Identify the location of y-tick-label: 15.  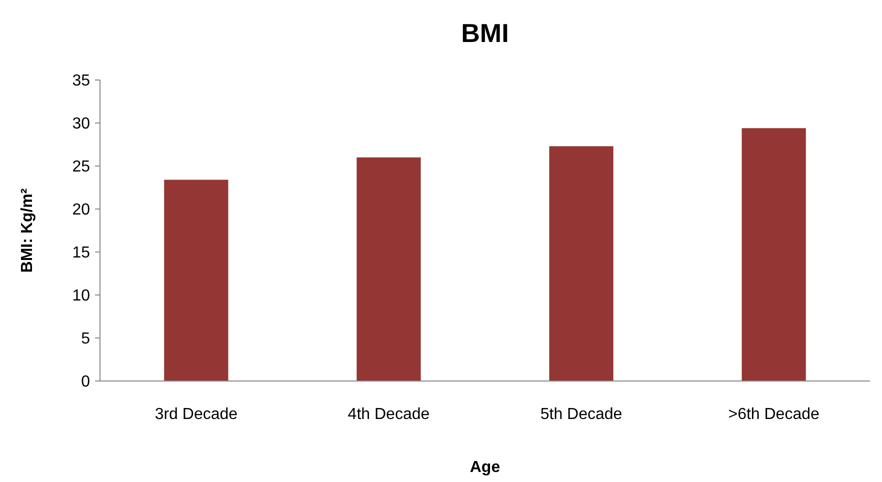
(81, 253).